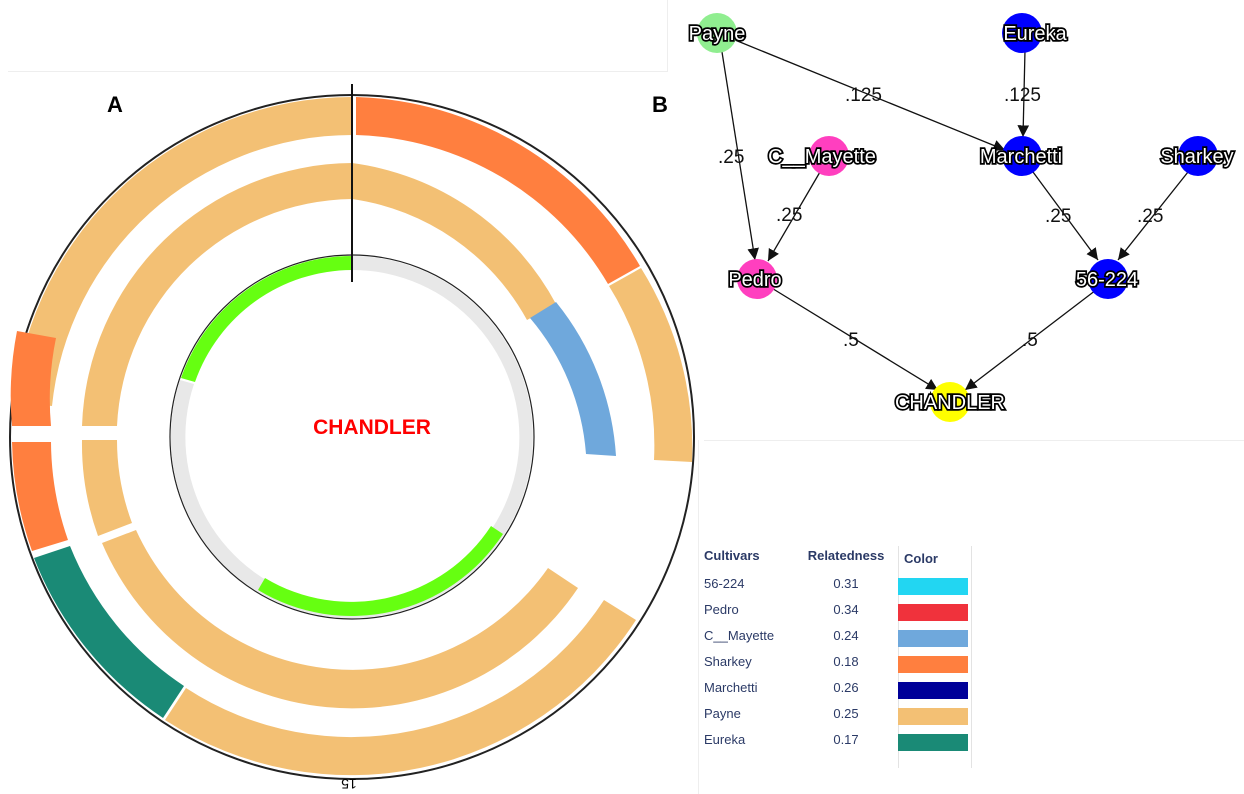 This screenshot has height=794, width=1244. What do you see at coordinates (731, 157) in the screenshot?
I see `edge-label-payne-pedro: .25` at bounding box center [731, 157].